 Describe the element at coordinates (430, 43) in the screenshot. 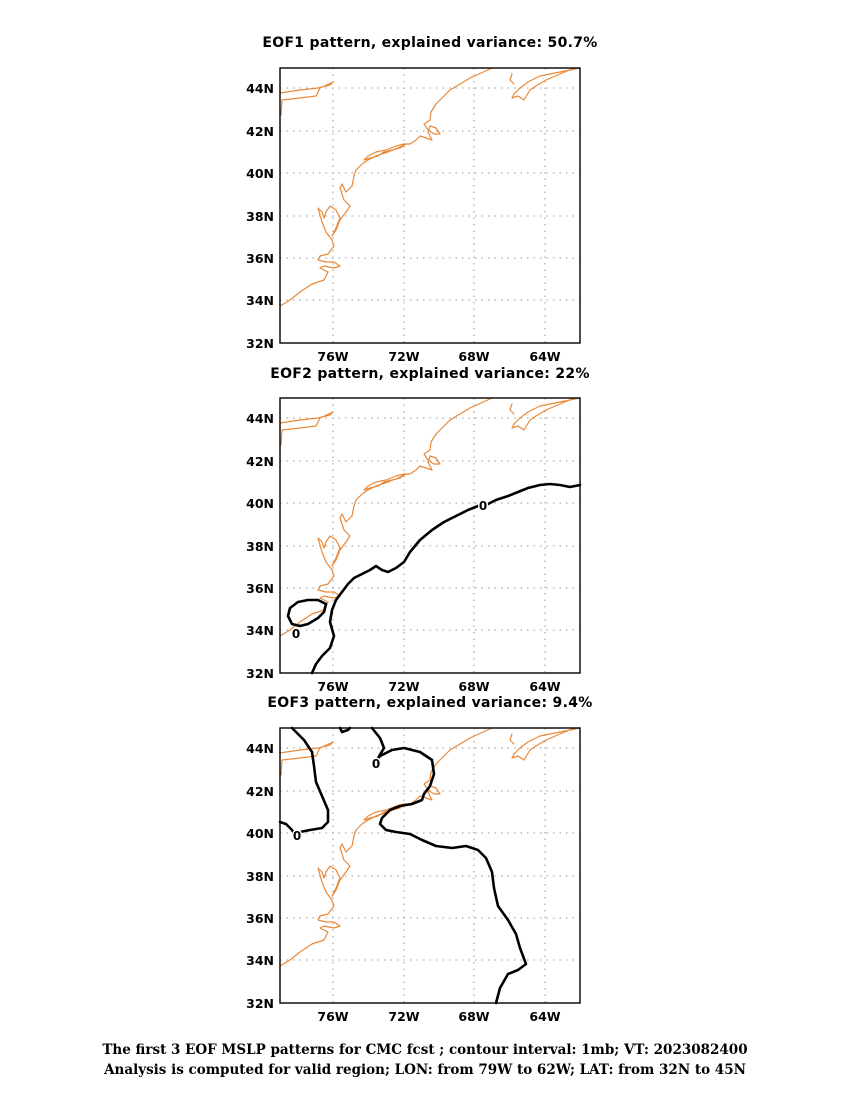

I see `panel-1-title: EOF1 pattern, explained variance: 50.7%` at that location.